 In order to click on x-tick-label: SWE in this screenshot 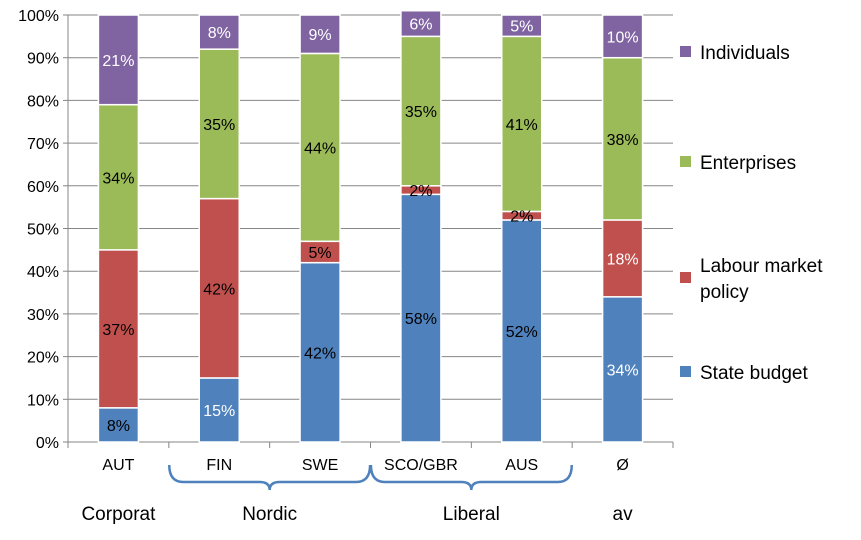, I will do `click(320, 465)`.